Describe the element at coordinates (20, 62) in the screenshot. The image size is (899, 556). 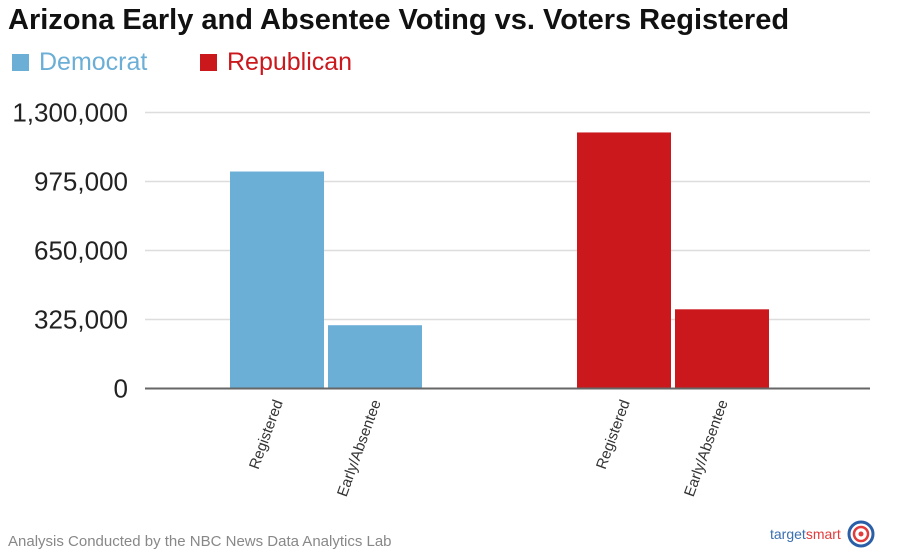
I see `legend-swatch-democrat` at that location.